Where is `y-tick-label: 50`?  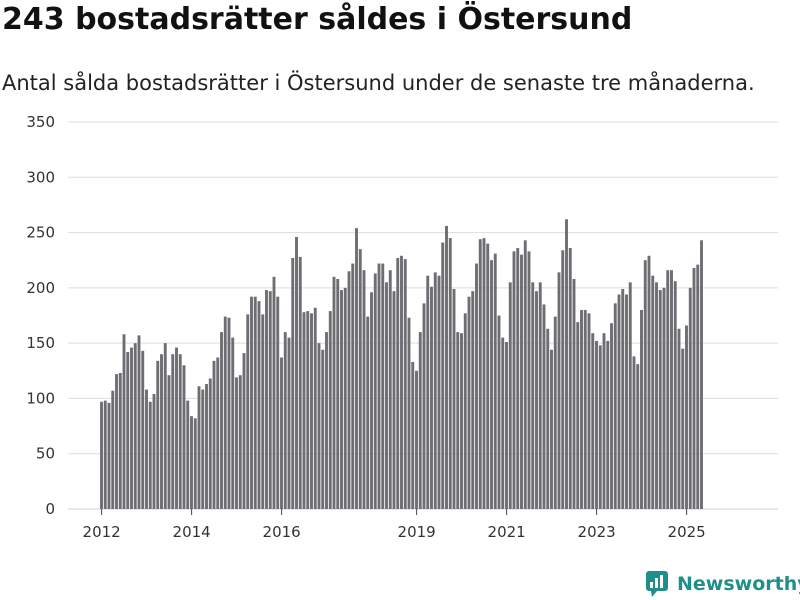 y-tick-label: 50 is located at coordinates (45, 454).